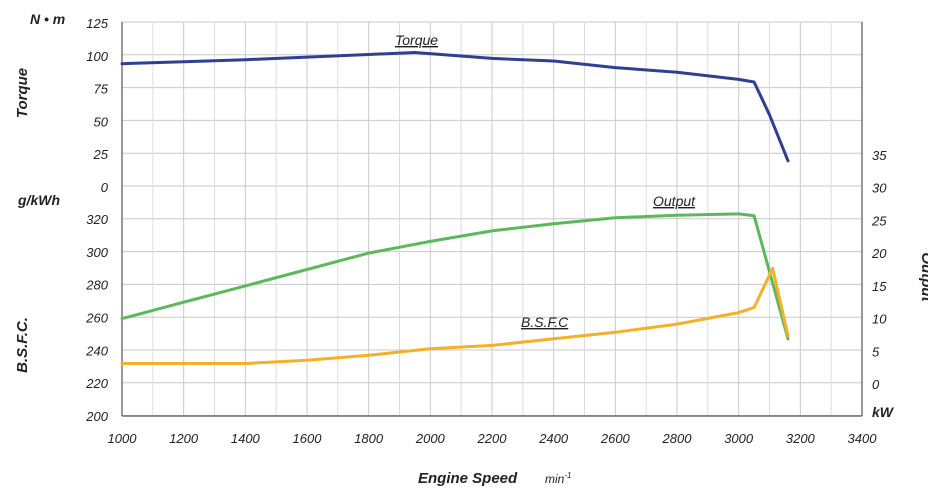  What do you see at coordinates (879, 286) in the screenshot?
I see `output-tick-label: 15` at bounding box center [879, 286].